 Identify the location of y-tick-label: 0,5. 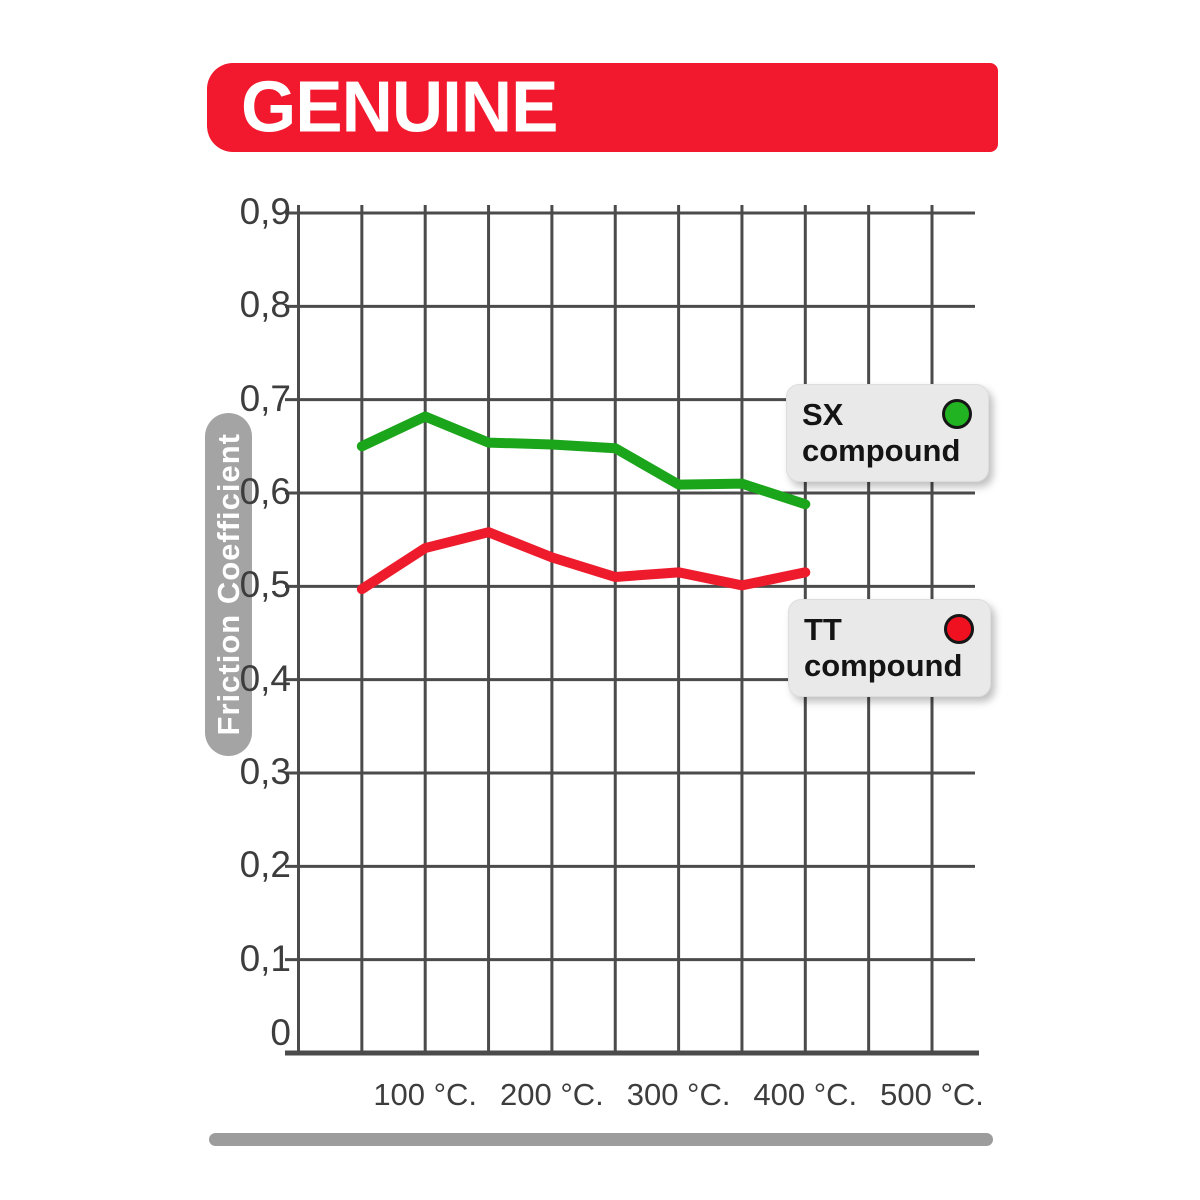
(265, 585).